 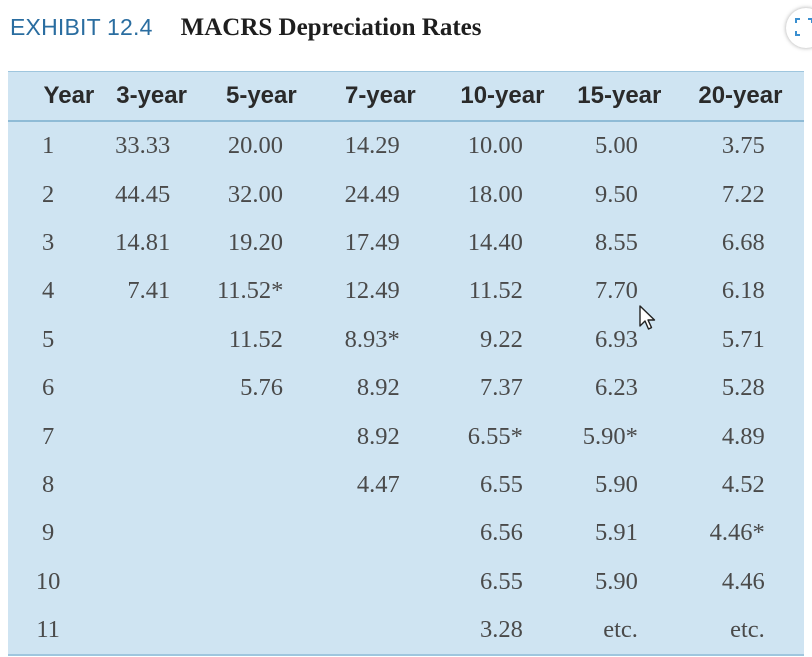 What do you see at coordinates (48, 339) in the screenshot?
I see `year-cell: 5` at bounding box center [48, 339].